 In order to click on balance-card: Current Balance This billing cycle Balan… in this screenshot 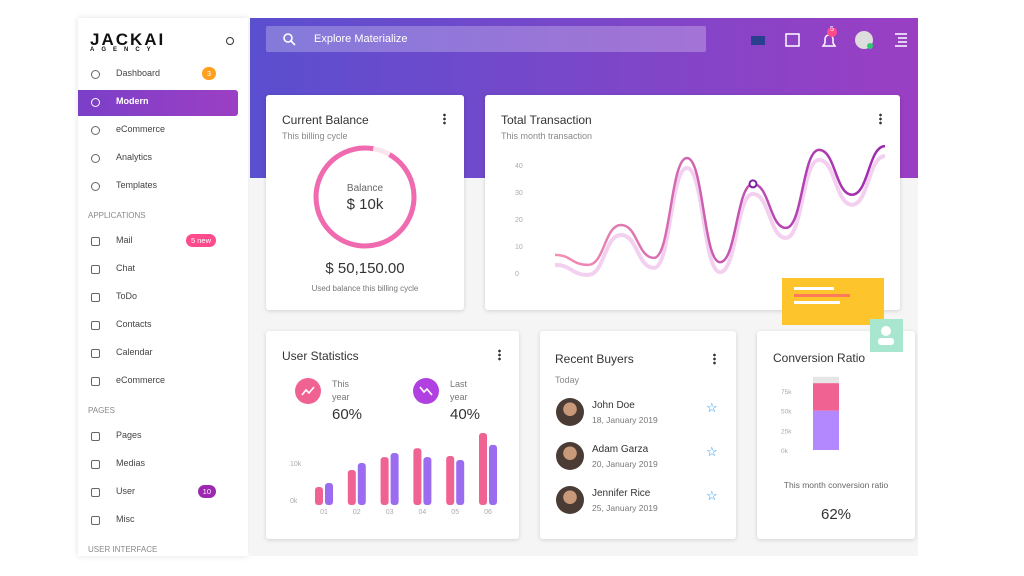, I will do `click(365, 202)`.